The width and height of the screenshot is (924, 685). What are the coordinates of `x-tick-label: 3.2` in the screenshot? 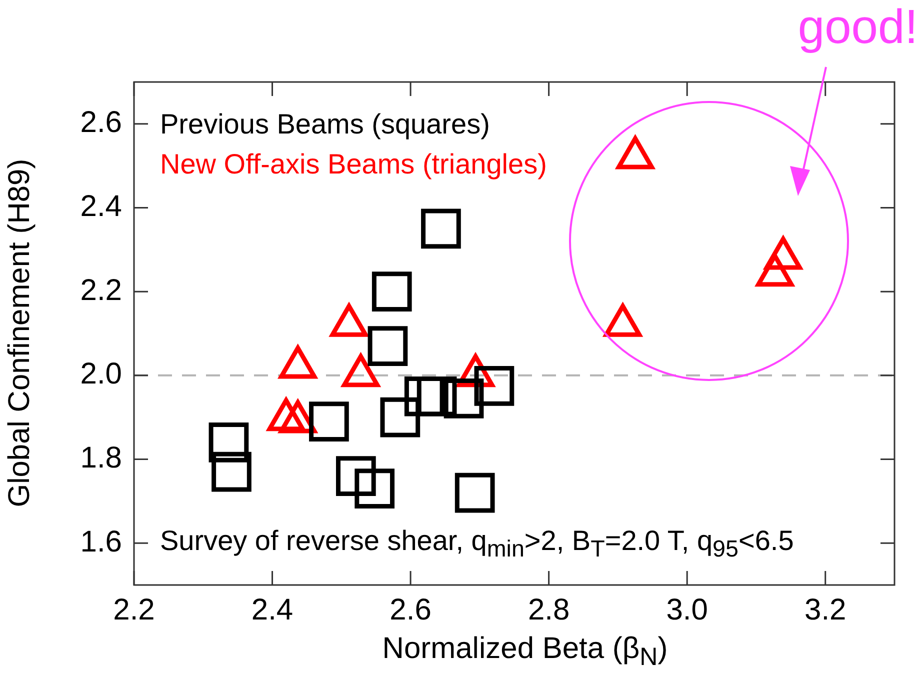 It's located at (825, 609).